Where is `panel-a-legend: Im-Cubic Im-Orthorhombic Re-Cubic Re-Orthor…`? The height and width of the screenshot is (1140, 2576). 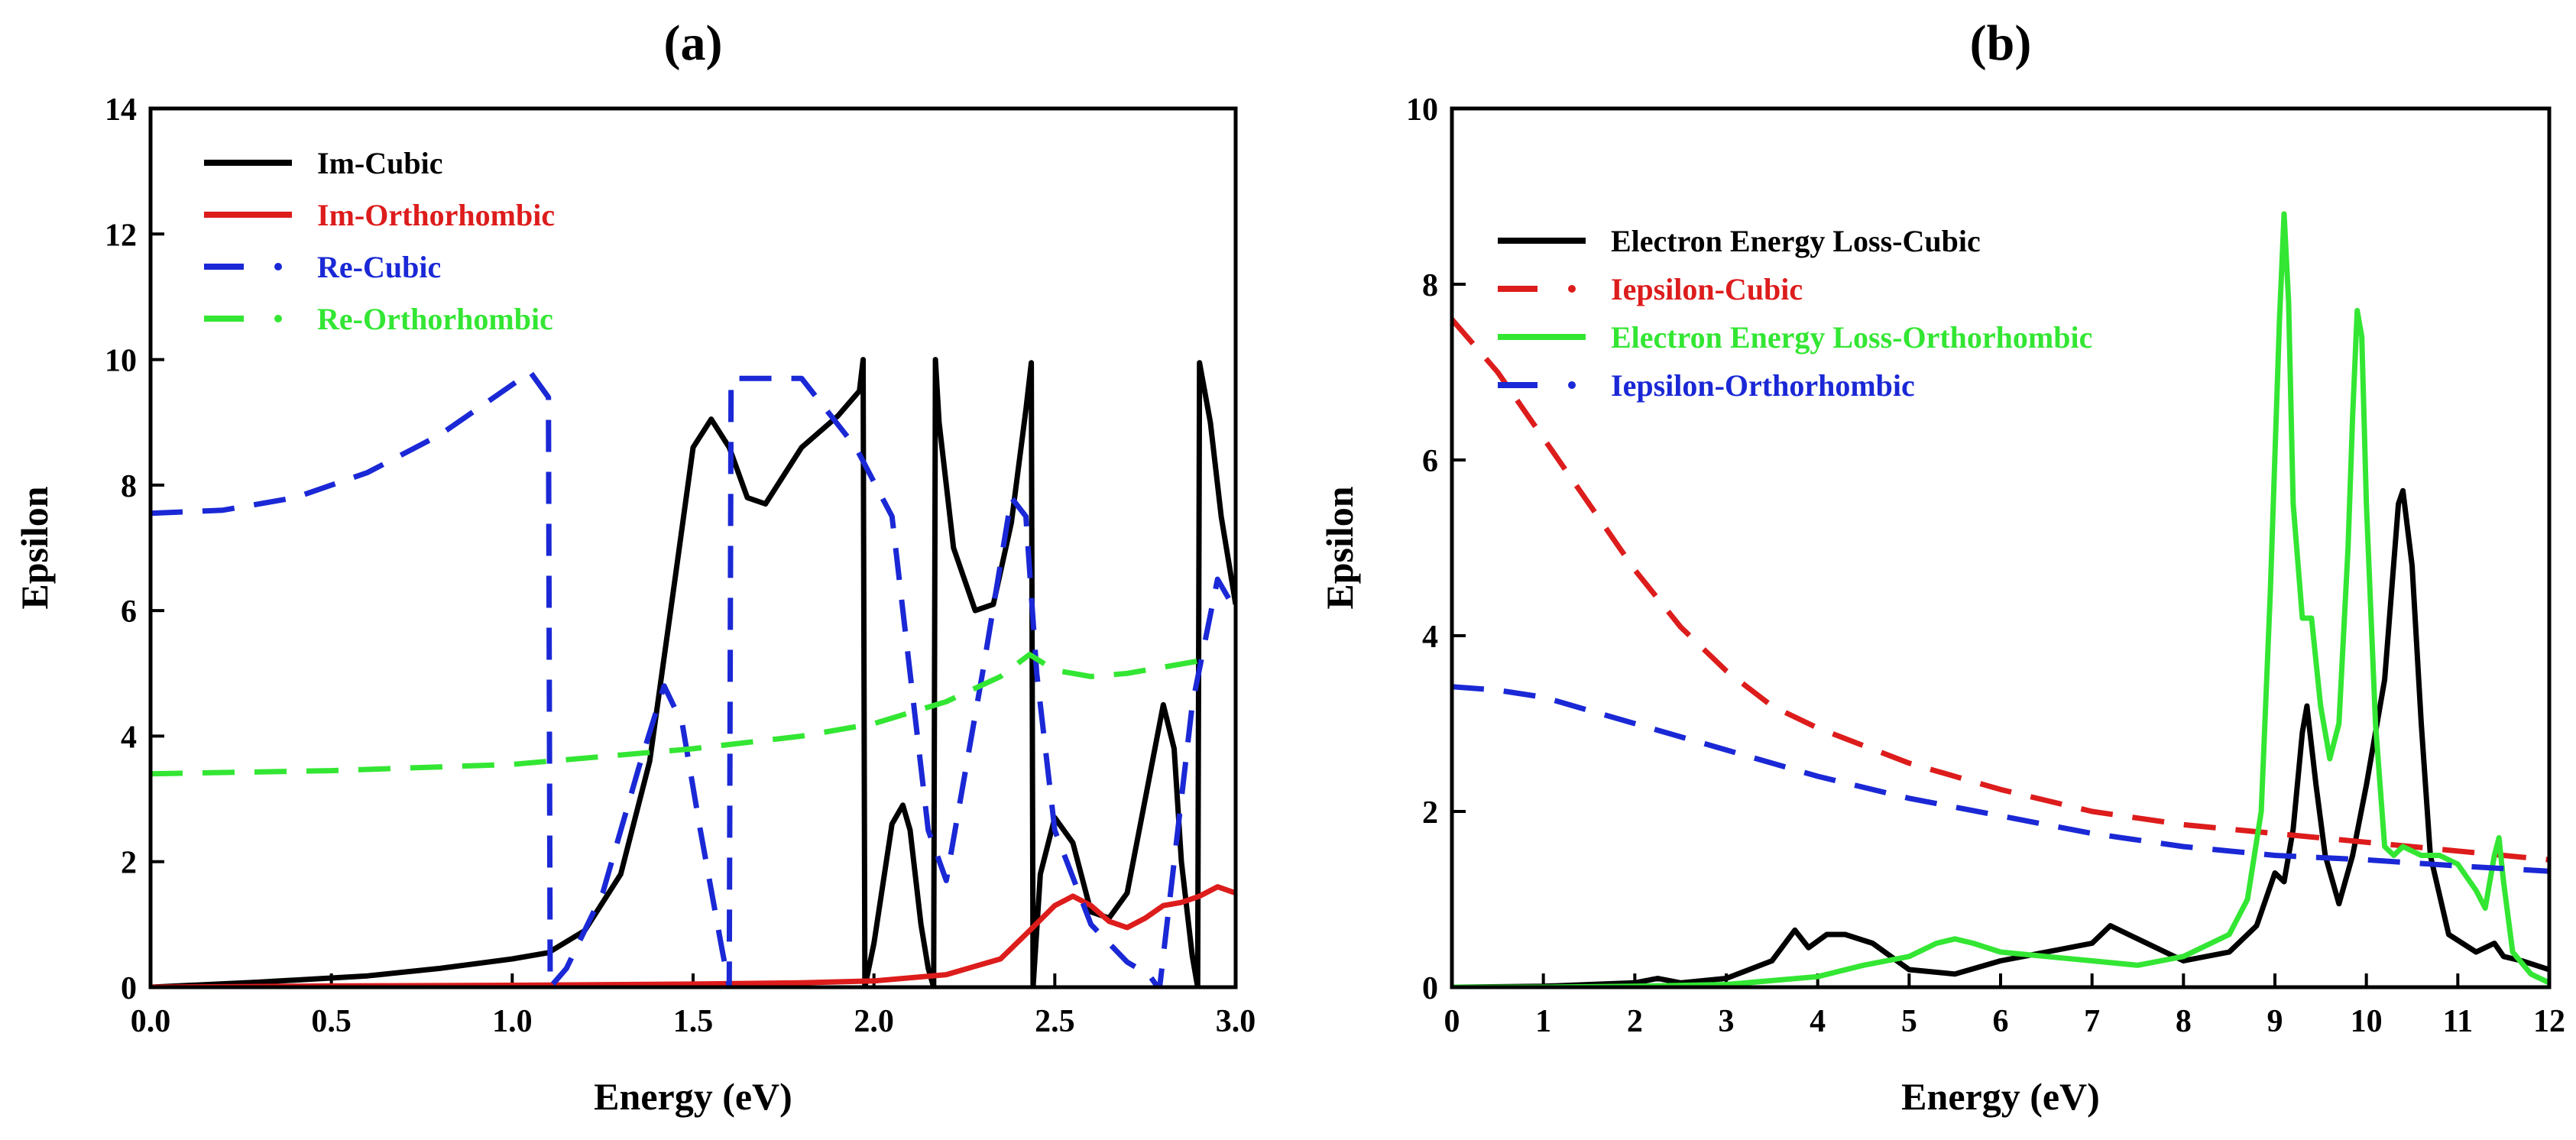
panel-a-legend: Im-Cubic Im-Orthorhombic Re-Cubic Re-Orthor… is located at coordinates (379, 241).